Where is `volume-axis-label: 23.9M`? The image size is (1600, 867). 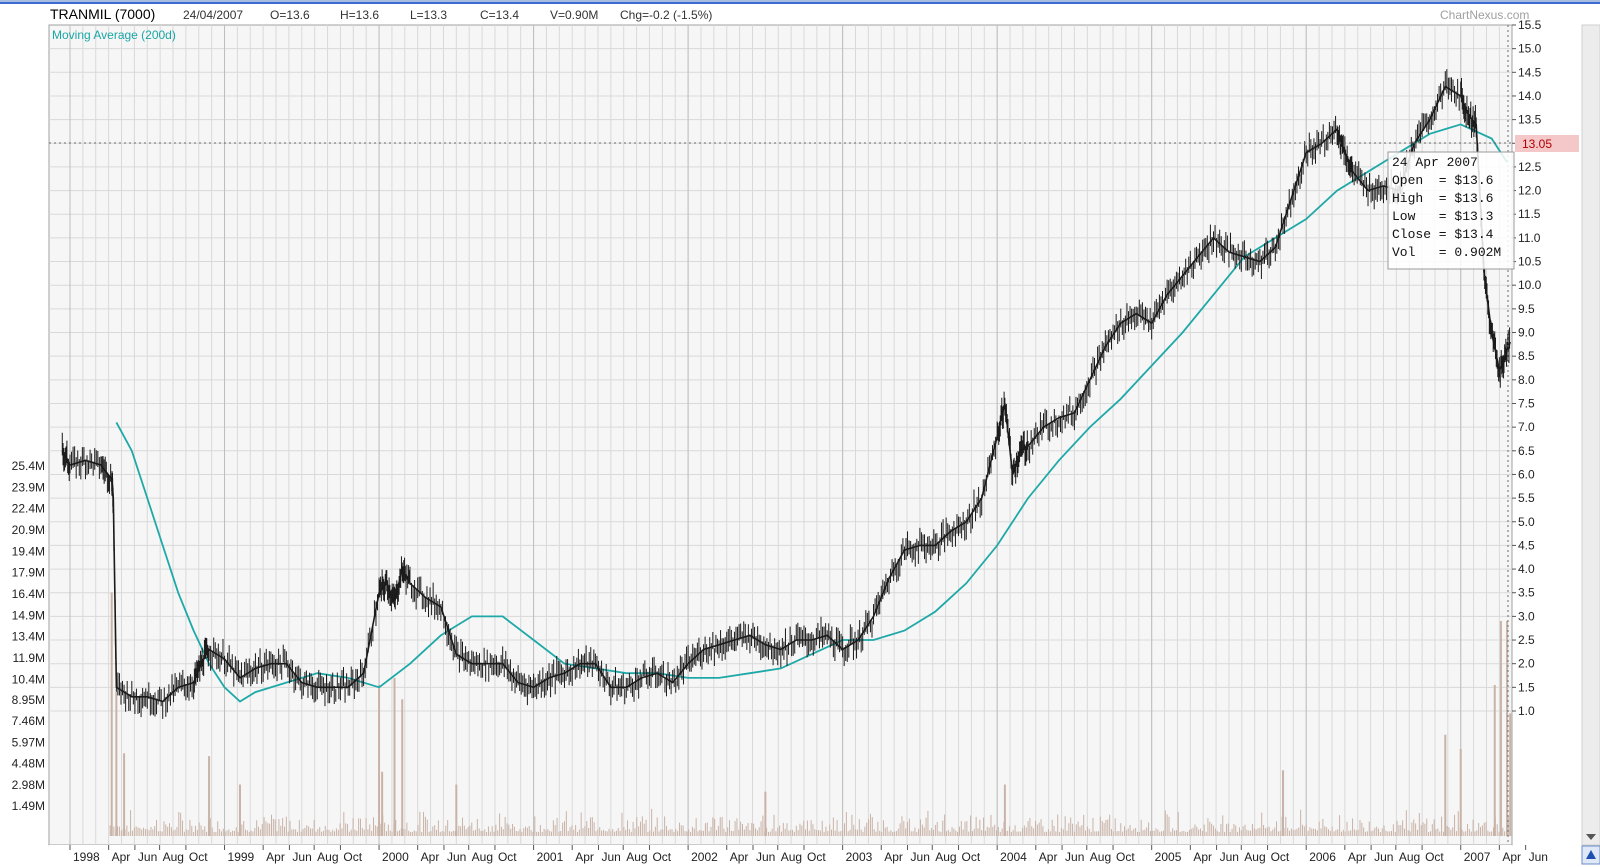 volume-axis-label: 23.9M is located at coordinates (28, 487).